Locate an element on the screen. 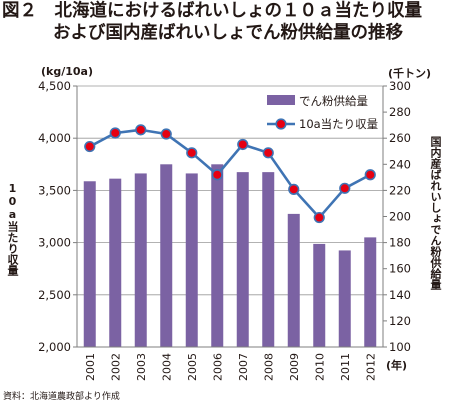 The width and height of the screenshot is (450, 406). x-tick-label: 2003 is located at coordinates (141, 367).